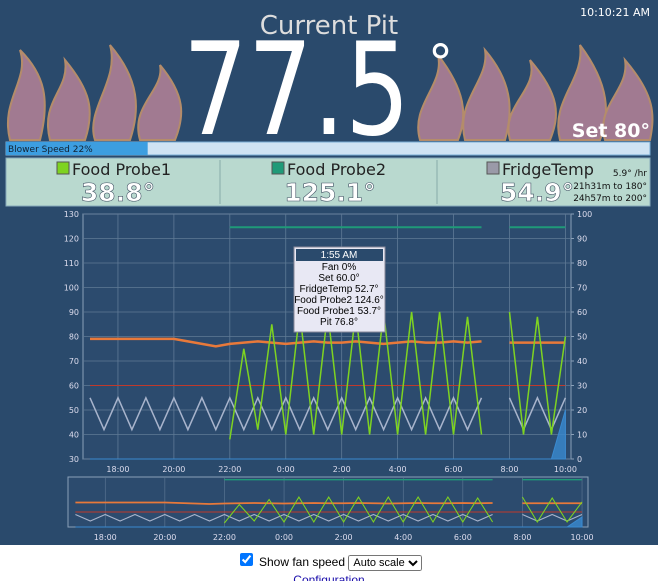 The image size is (658, 581). I want to click on y-tick-label: 60, so click(74, 386).